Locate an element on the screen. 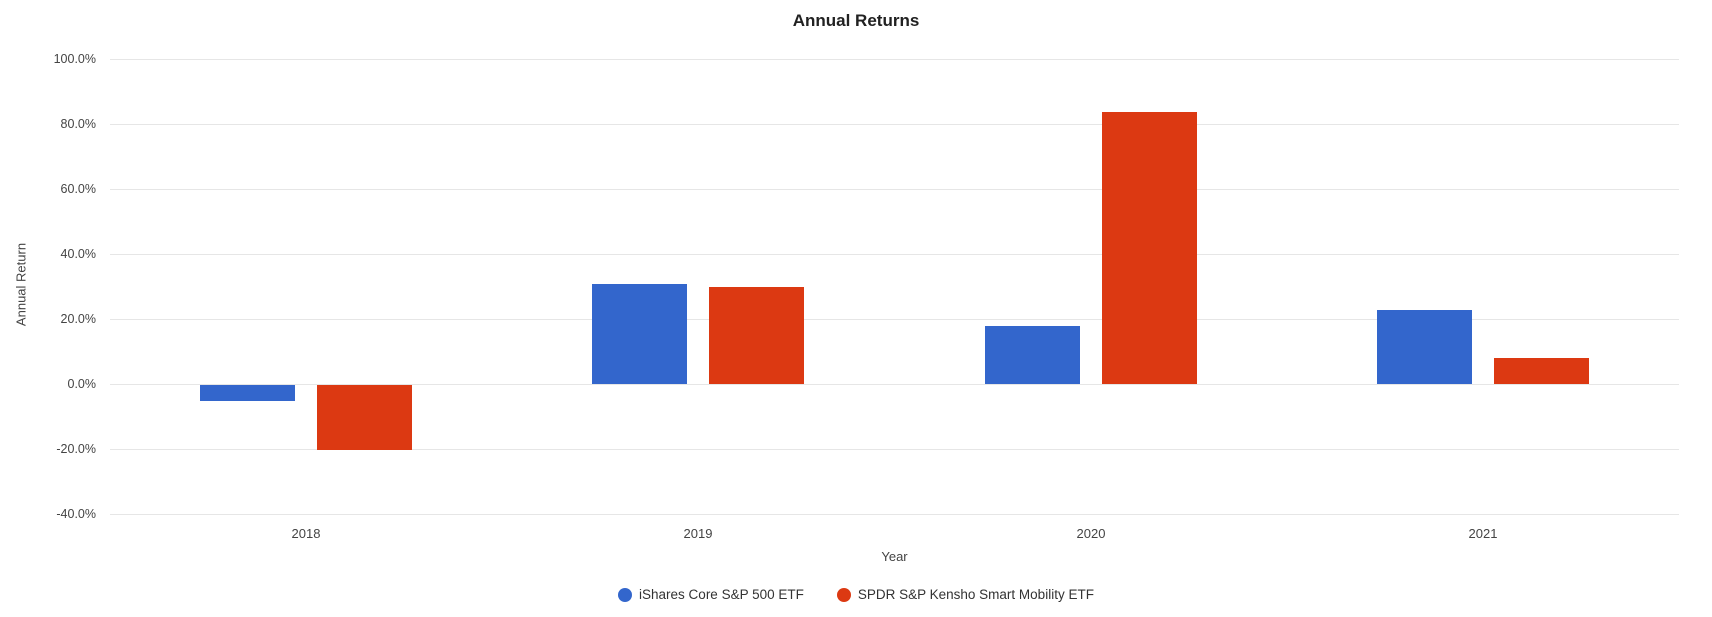  y-tick-label: 100.0% is located at coordinates (74, 59).